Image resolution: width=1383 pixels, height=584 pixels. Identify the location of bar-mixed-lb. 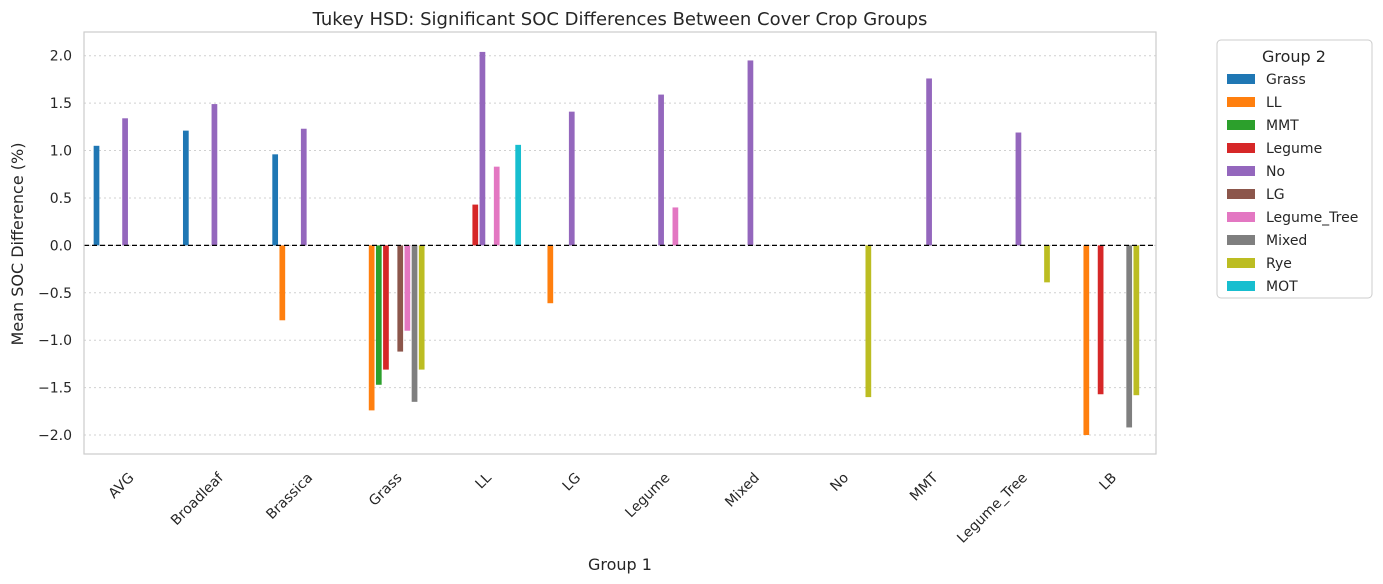
(1129, 336).